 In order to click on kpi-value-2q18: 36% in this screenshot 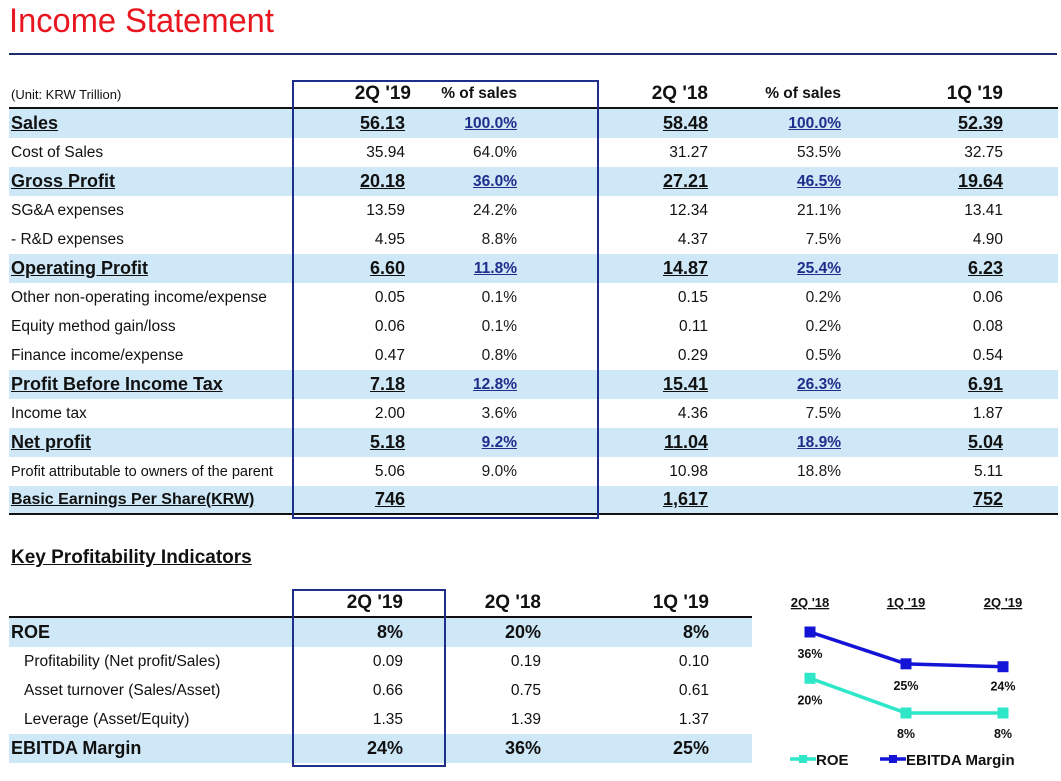, I will do `click(522, 748)`.